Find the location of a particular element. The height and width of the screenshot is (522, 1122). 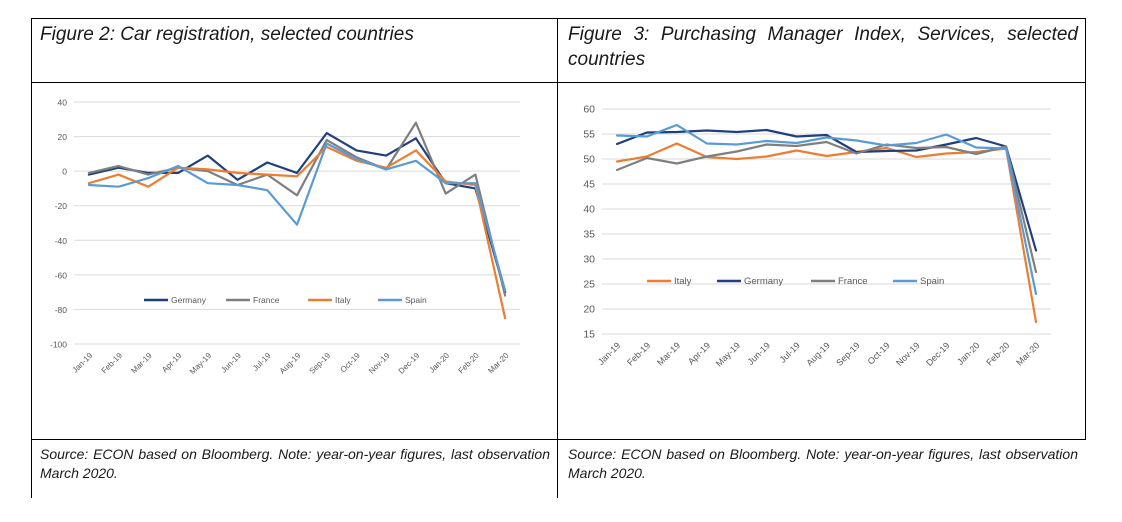

y-tick-label: 15 is located at coordinates (589, 335).